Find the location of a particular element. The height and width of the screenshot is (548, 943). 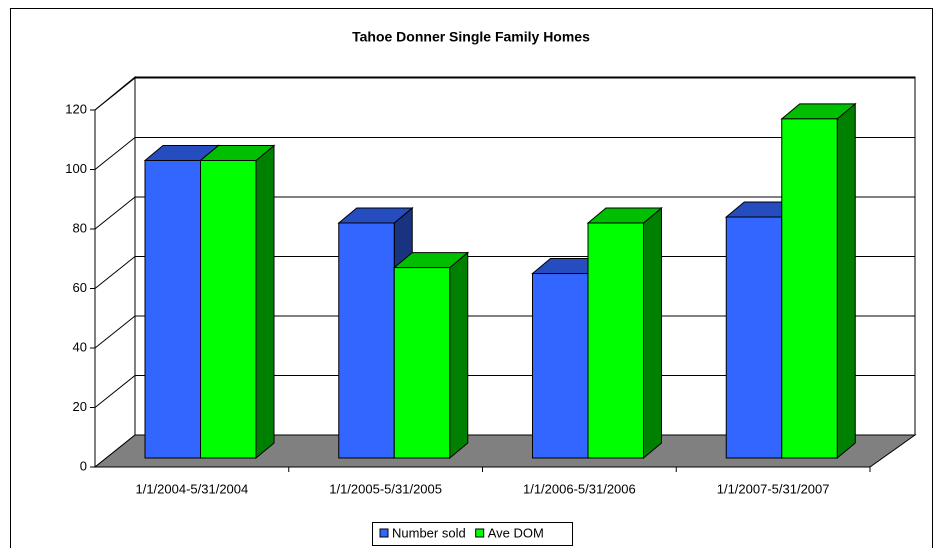

y-tick-label: 60 is located at coordinates (80, 287).